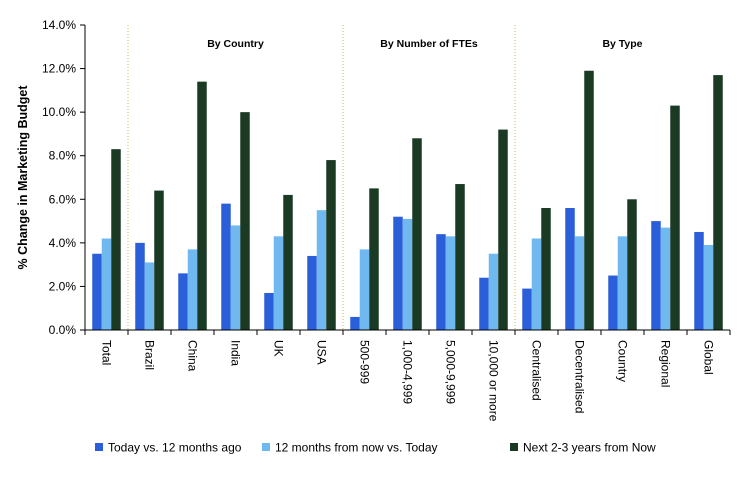 Image resolution: width=740 pixels, height=477 pixels. What do you see at coordinates (193, 356) in the screenshot?
I see `x-tick-label: China` at bounding box center [193, 356].